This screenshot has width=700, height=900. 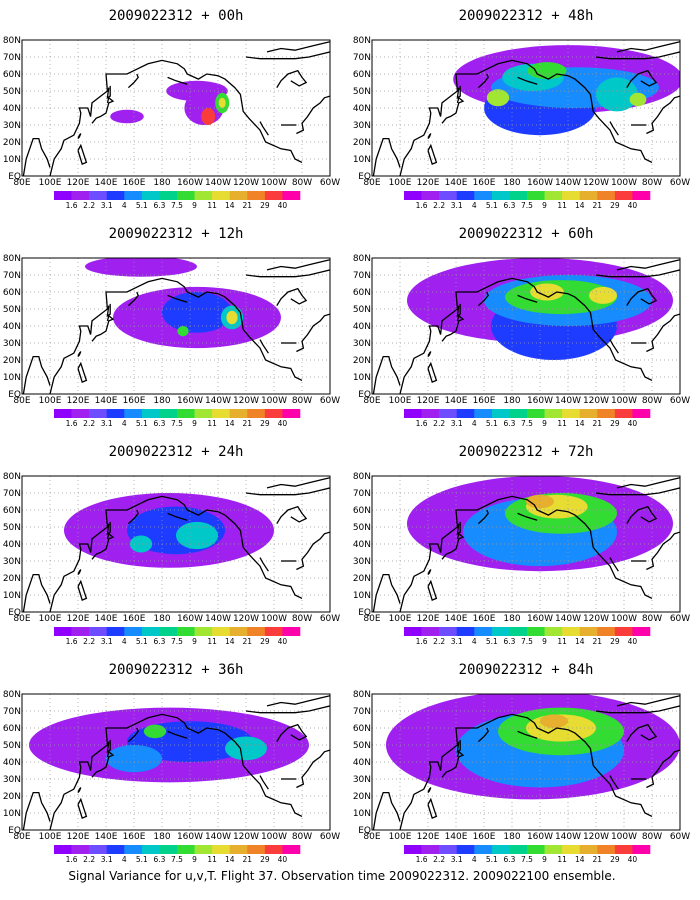 What do you see at coordinates (12, 310) in the screenshot?
I see `lat-tick-label: 50N` at bounding box center [12, 310].